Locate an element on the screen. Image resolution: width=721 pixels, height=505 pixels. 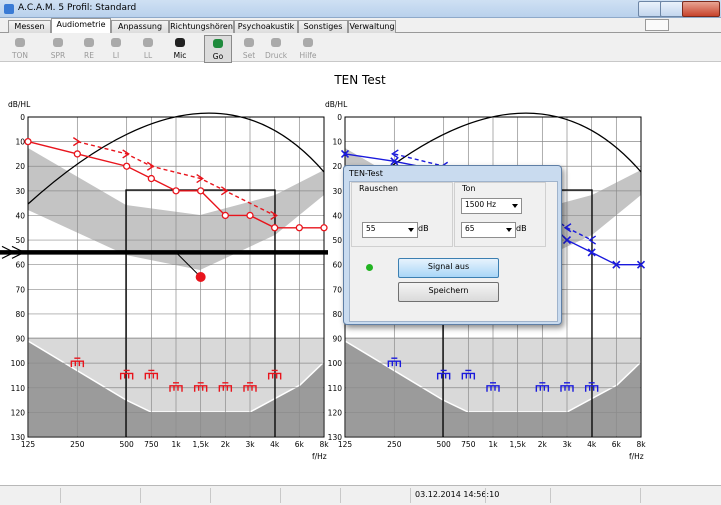
tool-button: Hilfe is located at coordinates (308, 48).